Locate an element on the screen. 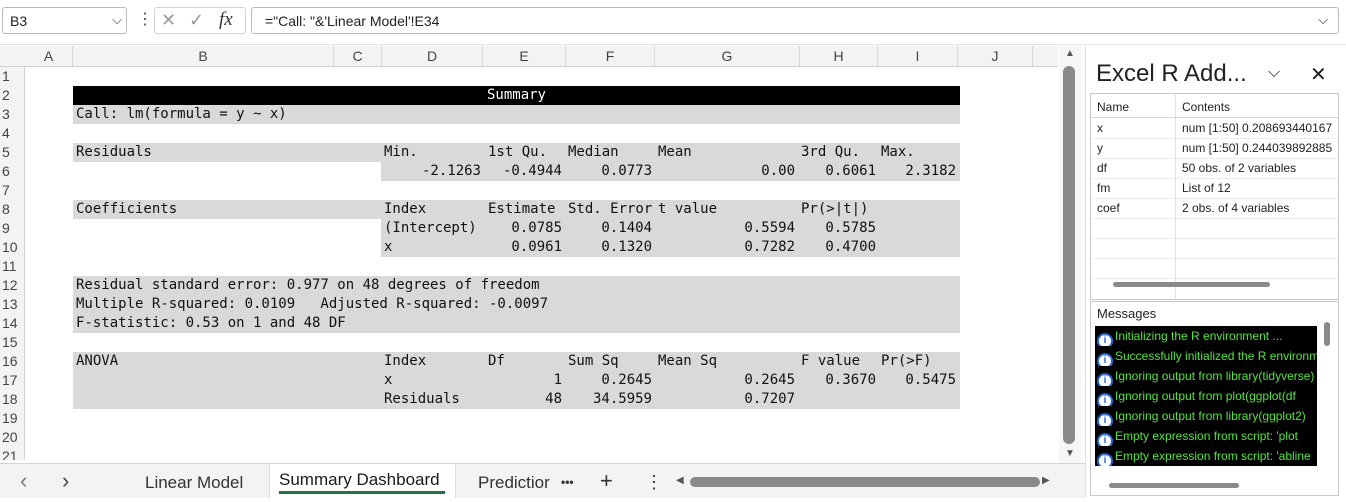 The height and width of the screenshot is (502, 1346). row-header: 4 is located at coordinates (6, 133).